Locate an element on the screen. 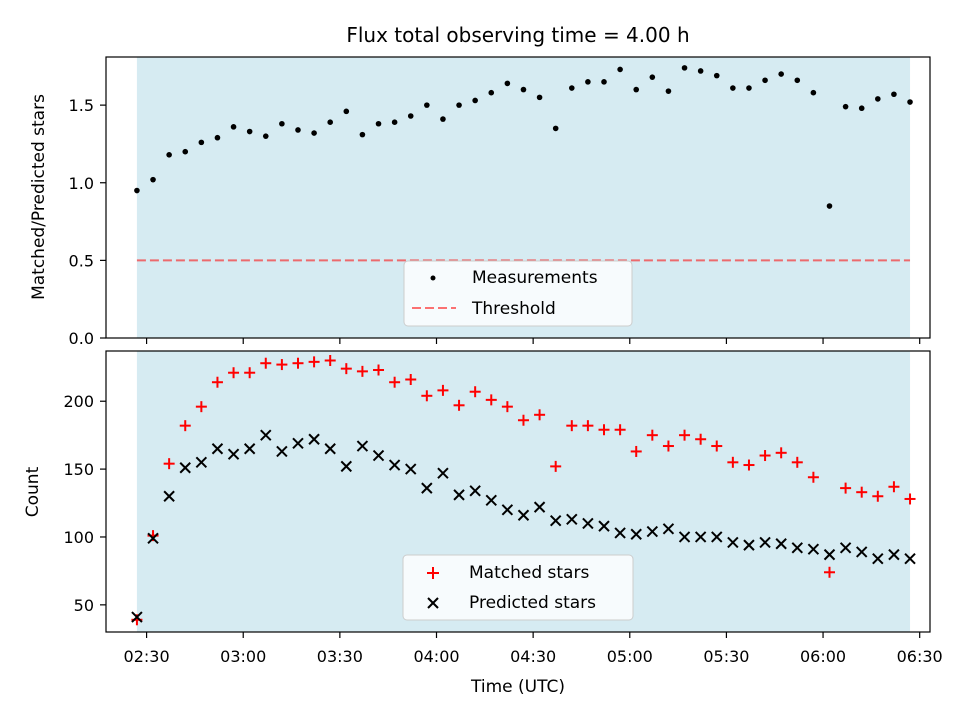 The width and height of the screenshot is (960, 720). count-y-axis-label: Count is located at coordinates (33, 491).